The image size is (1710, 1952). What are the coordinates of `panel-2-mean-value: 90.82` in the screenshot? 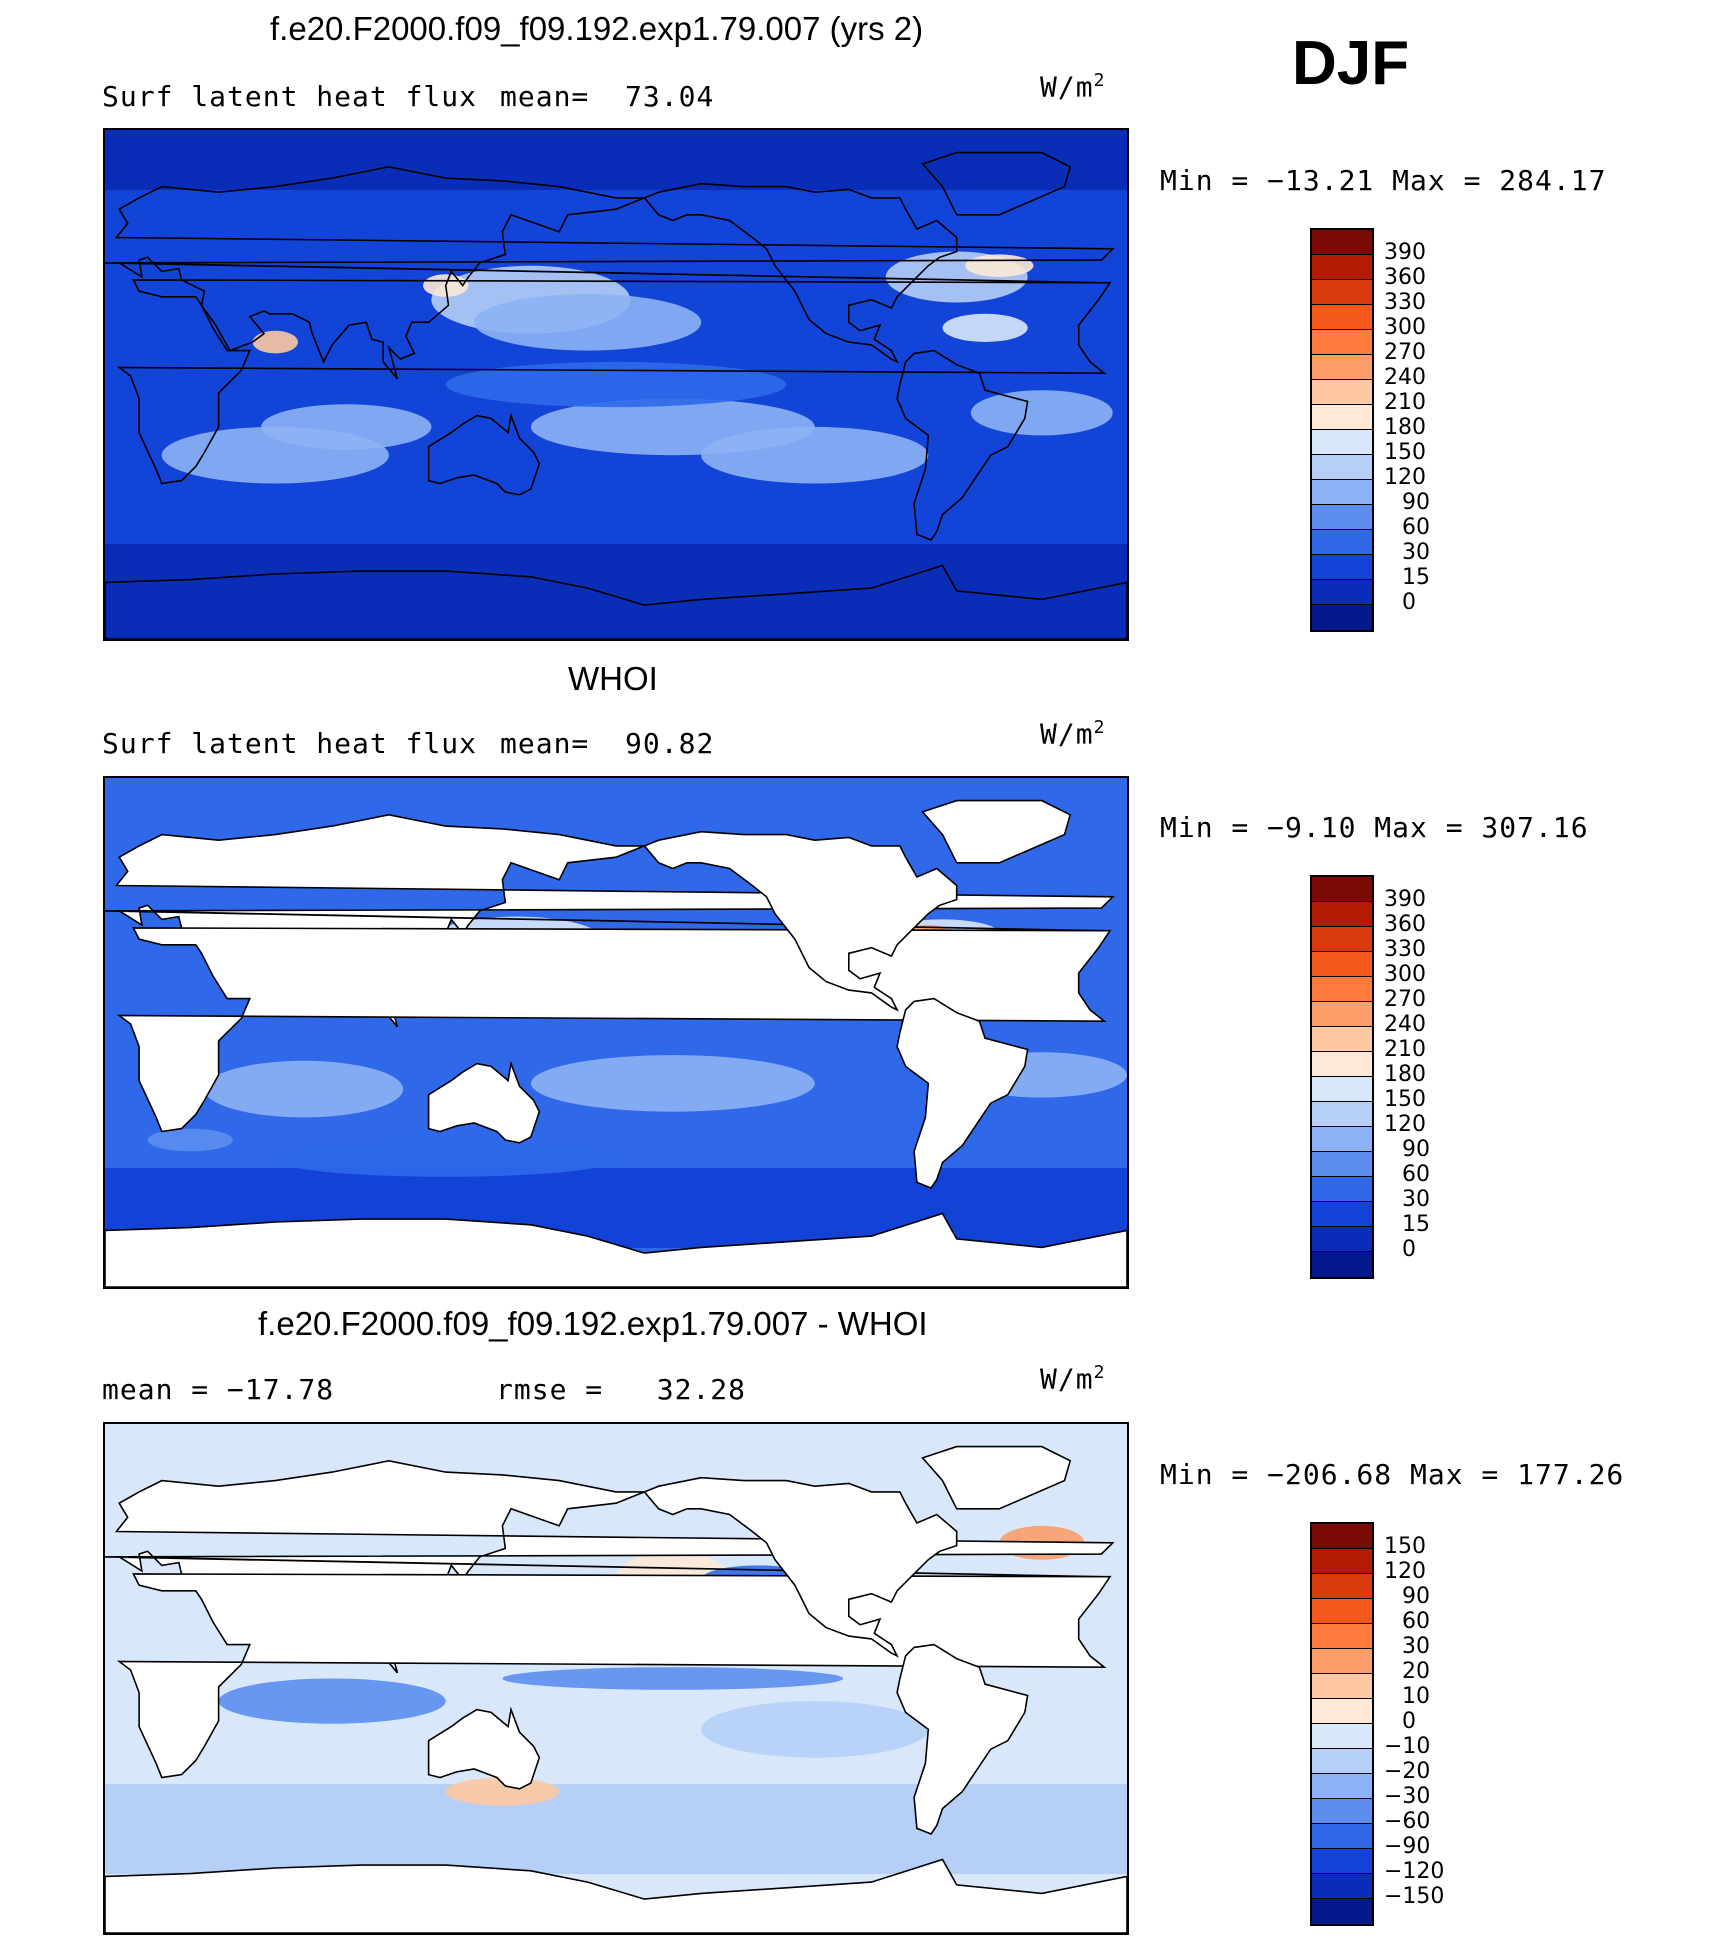 It's located at (670, 743).